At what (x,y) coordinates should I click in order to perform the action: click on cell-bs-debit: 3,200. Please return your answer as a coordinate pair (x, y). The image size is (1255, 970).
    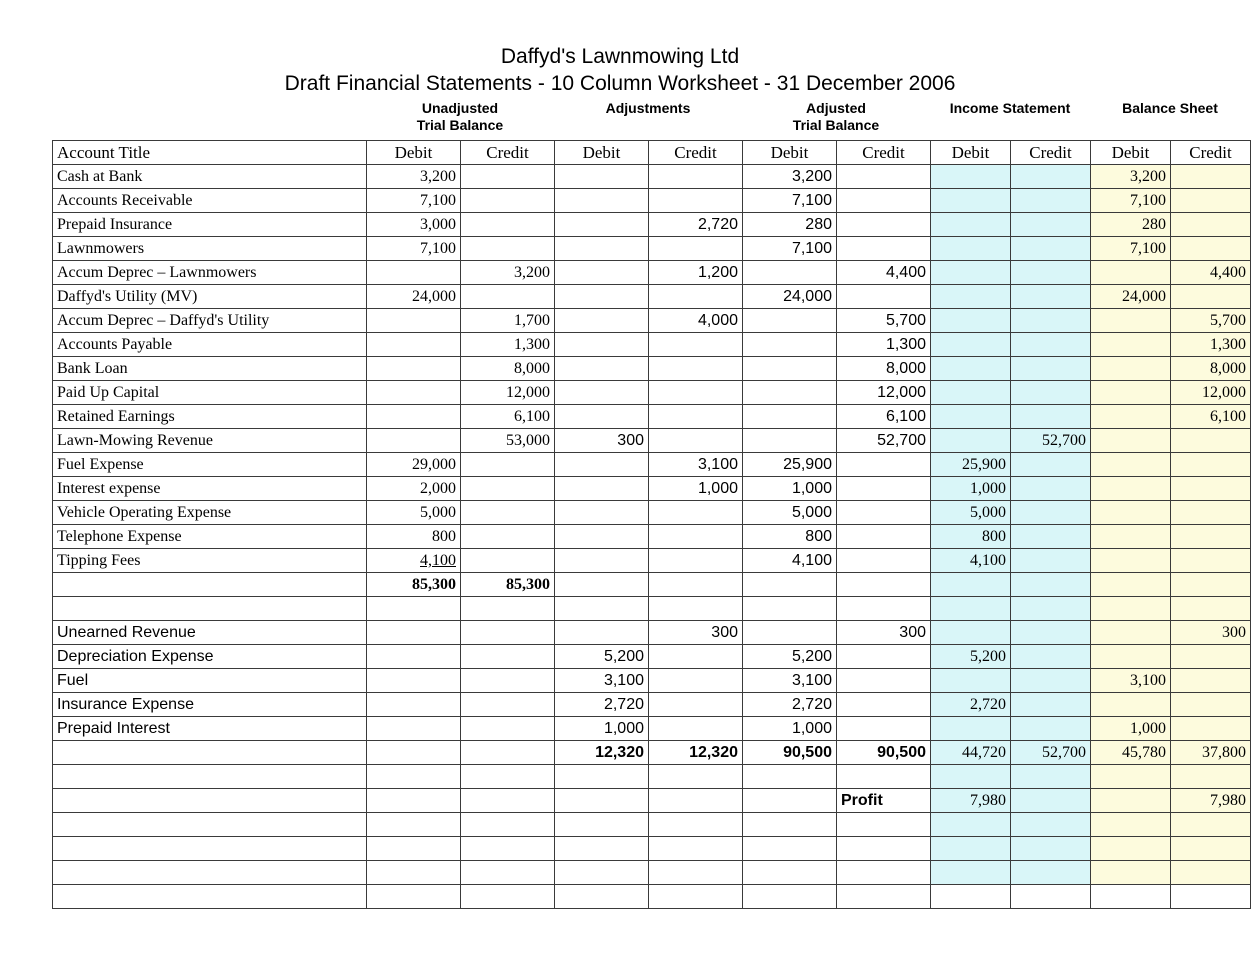
    Looking at the image, I should click on (1130, 176).